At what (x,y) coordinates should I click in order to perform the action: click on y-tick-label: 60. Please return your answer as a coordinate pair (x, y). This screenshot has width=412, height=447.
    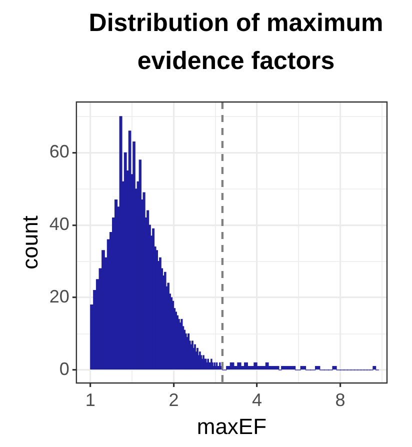
    Looking at the image, I should click on (59, 152).